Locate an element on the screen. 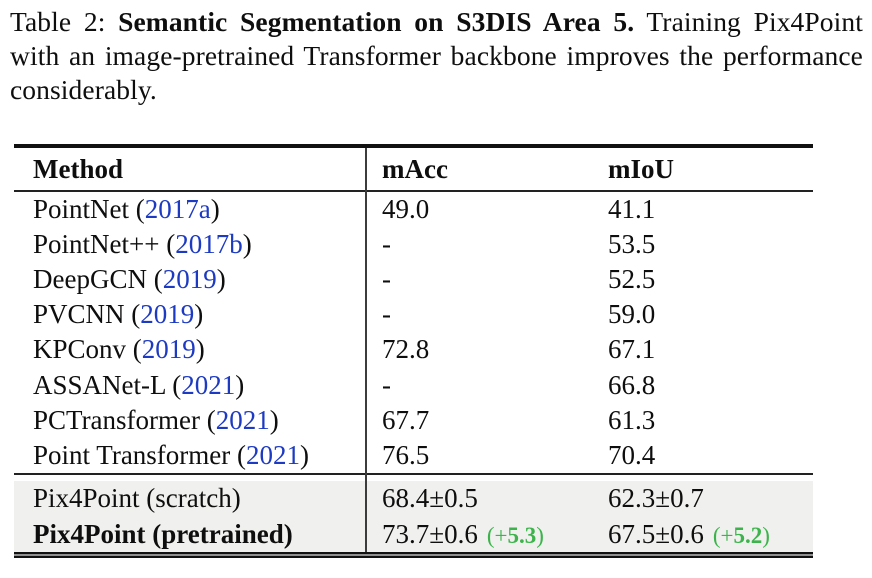 The width and height of the screenshot is (872, 578). macc-value: 67.7 is located at coordinates (406, 419).